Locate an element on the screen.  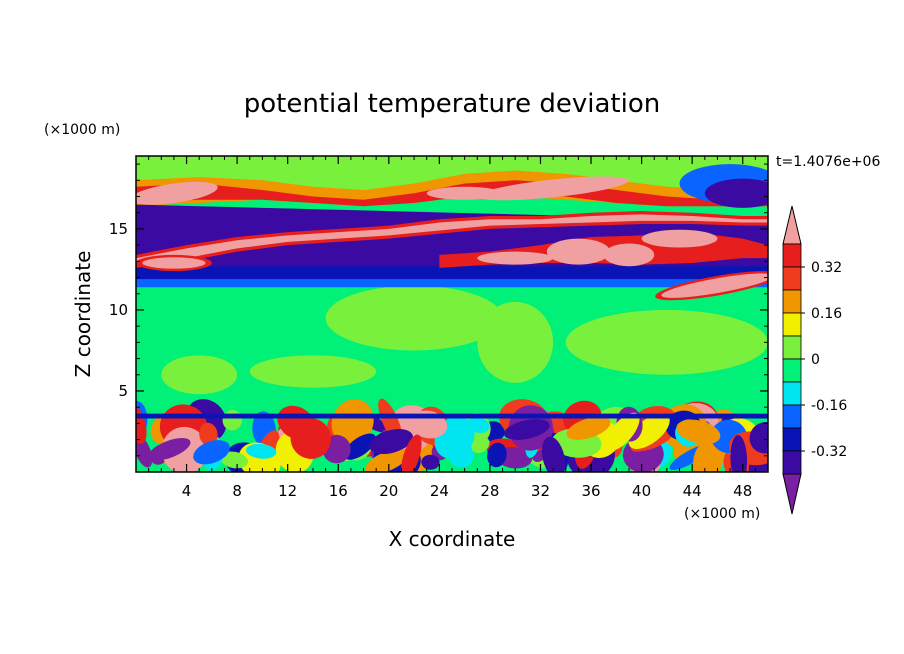
y-tick-label: 5 is located at coordinates (123, 391).